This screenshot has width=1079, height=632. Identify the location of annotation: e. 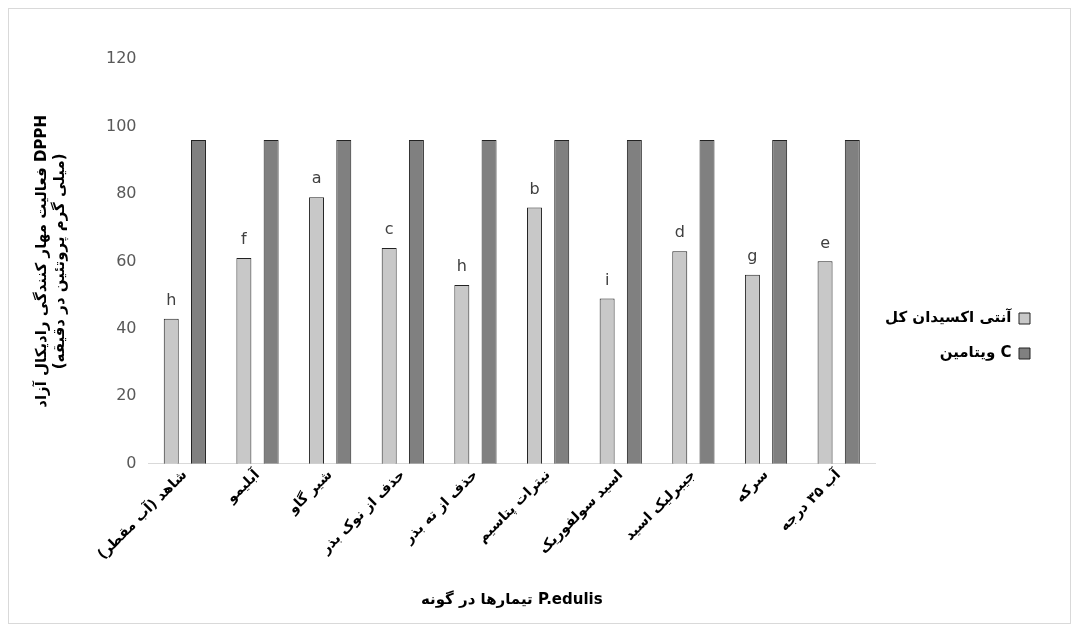
(825, 242).